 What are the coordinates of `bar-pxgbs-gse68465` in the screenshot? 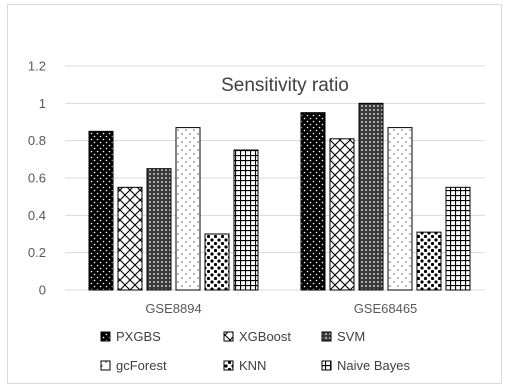 It's located at (313, 201).